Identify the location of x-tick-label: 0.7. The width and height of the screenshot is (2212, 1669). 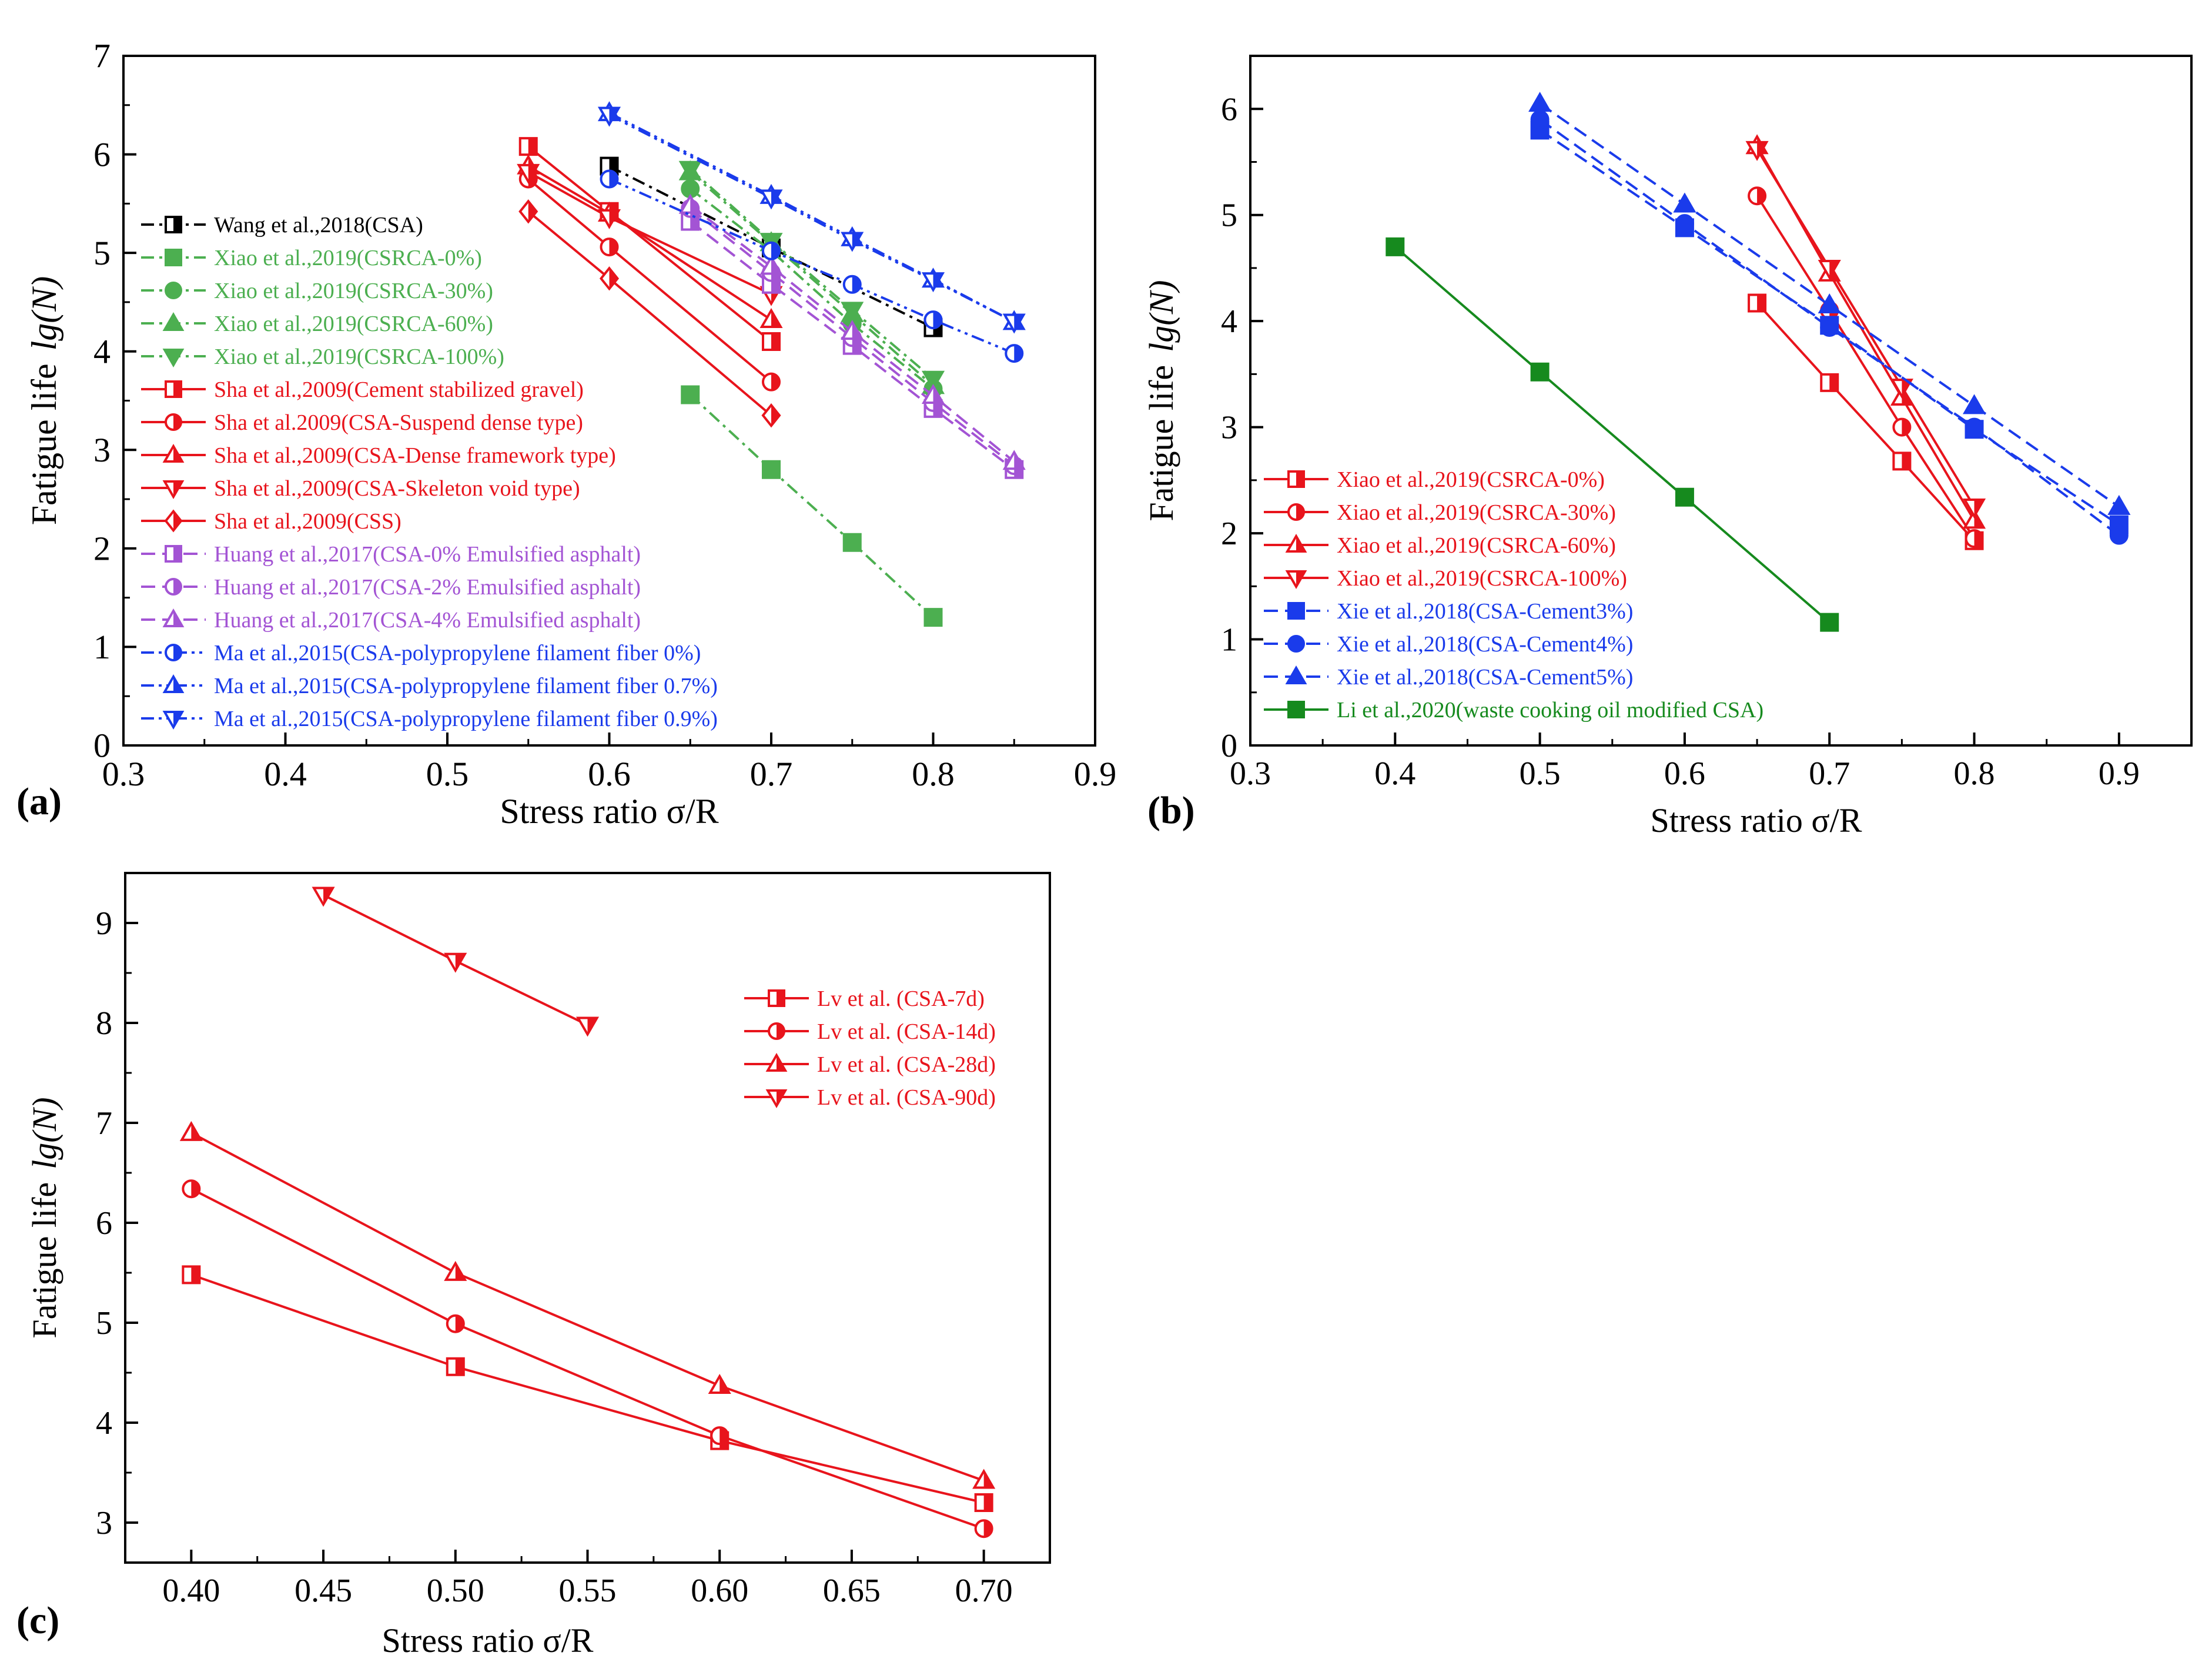
(1829, 773).